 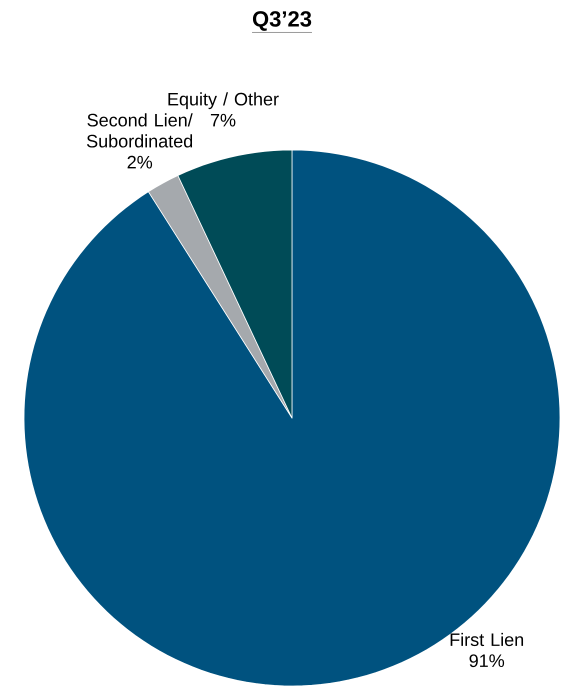 I want to click on data-label: 7%, so click(x=223, y=120).